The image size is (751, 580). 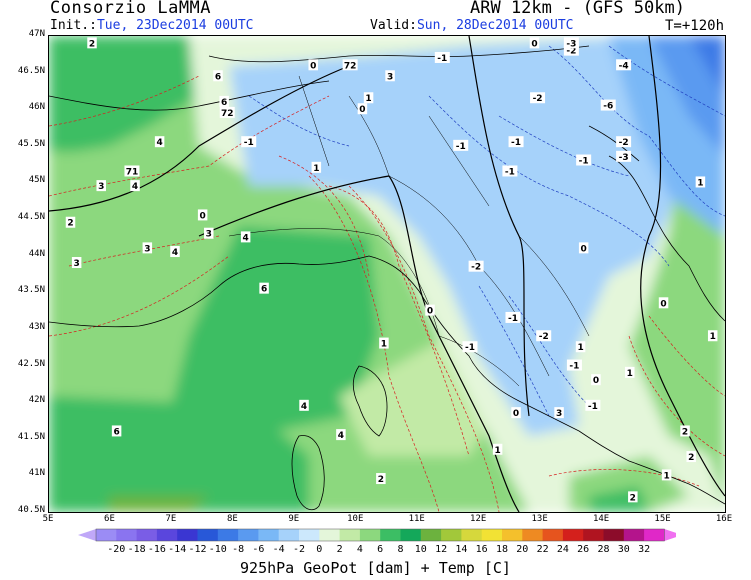 I want to click on lat-tick-label: 44N, so click(x=36, y=253).